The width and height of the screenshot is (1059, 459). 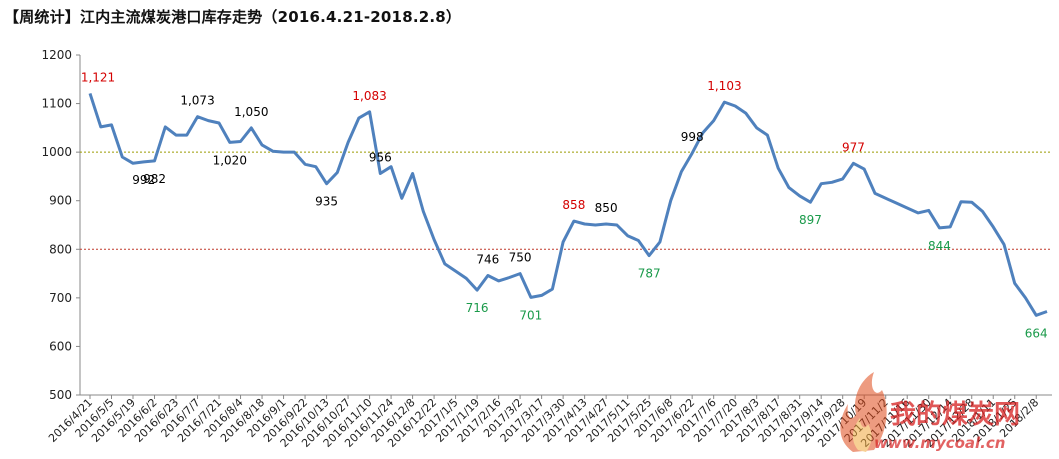 I want to click on data-label: 664, so click(x=1036, y=333).